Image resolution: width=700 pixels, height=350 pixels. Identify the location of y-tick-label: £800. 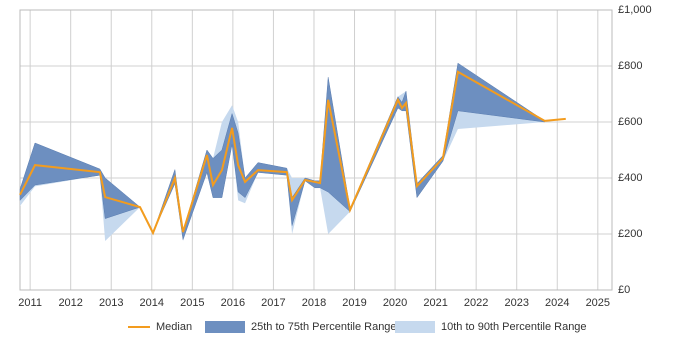
(630, 66).